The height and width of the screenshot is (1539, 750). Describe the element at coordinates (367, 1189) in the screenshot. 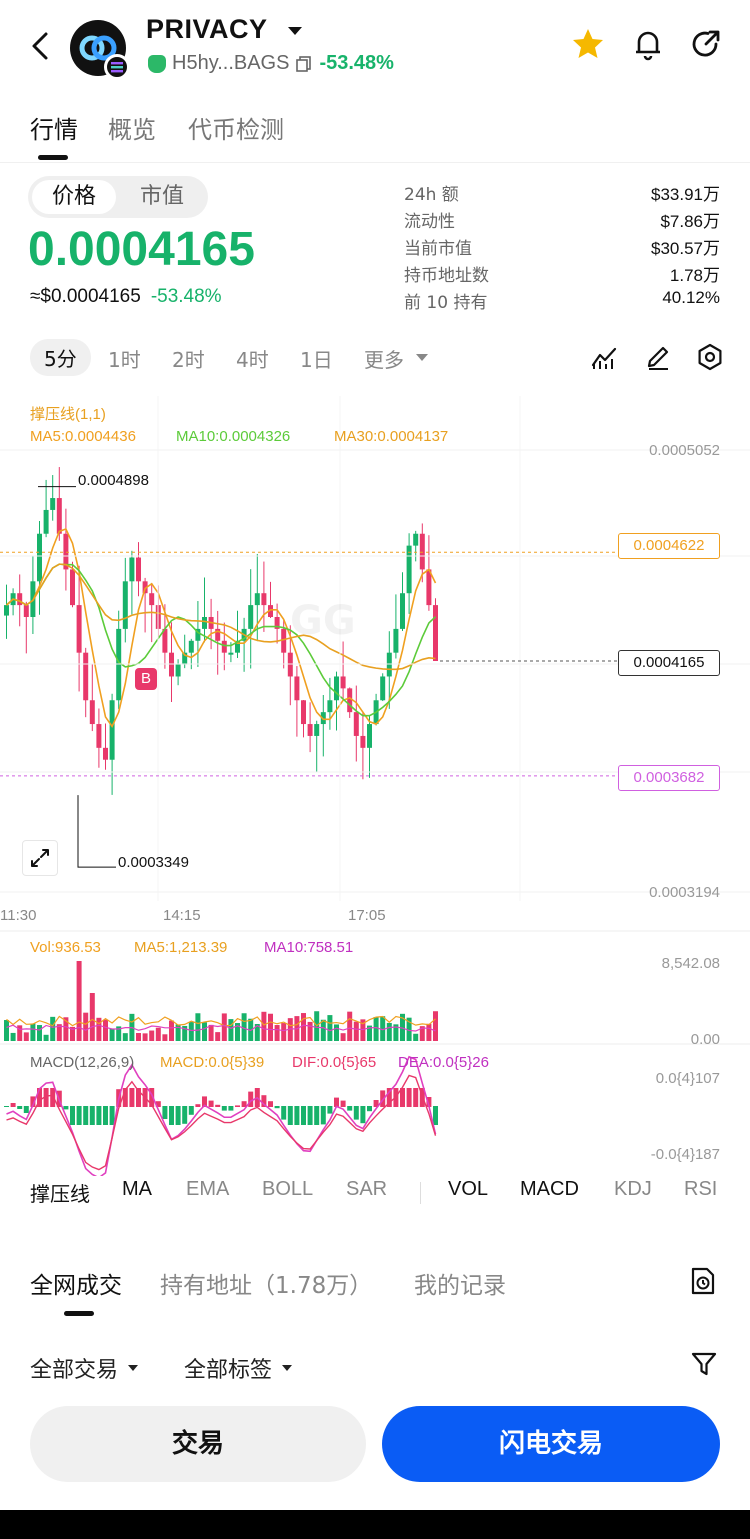

I see `indicator-sar: SAR` at that location.